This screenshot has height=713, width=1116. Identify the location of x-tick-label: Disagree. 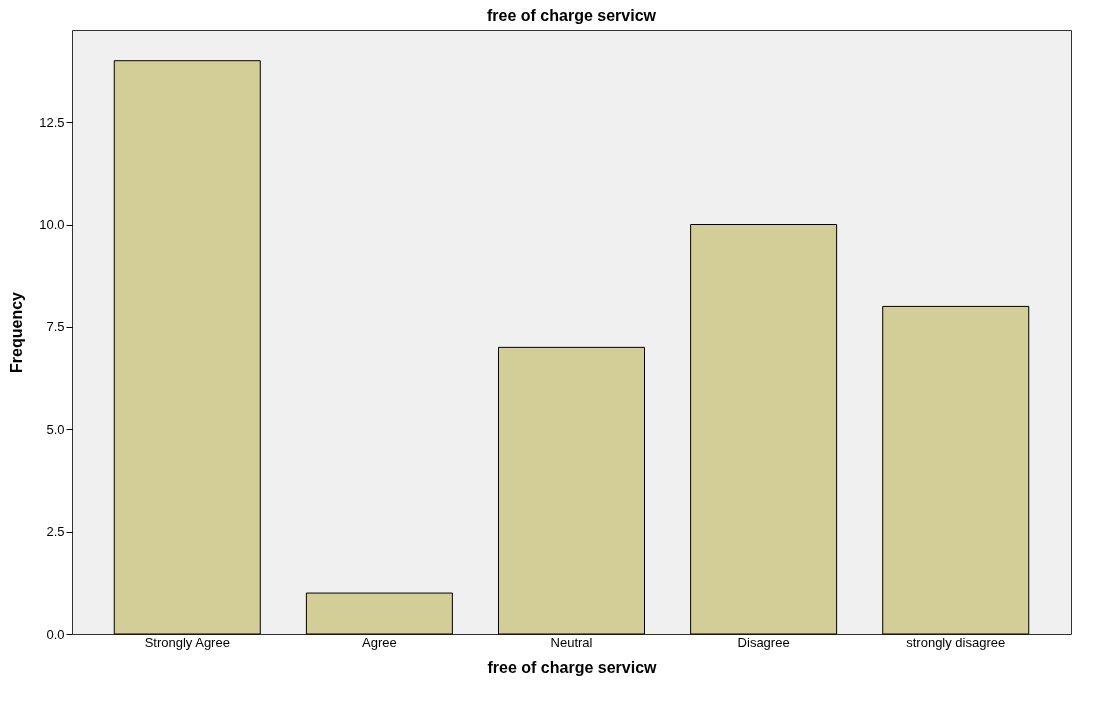
(763, 642).